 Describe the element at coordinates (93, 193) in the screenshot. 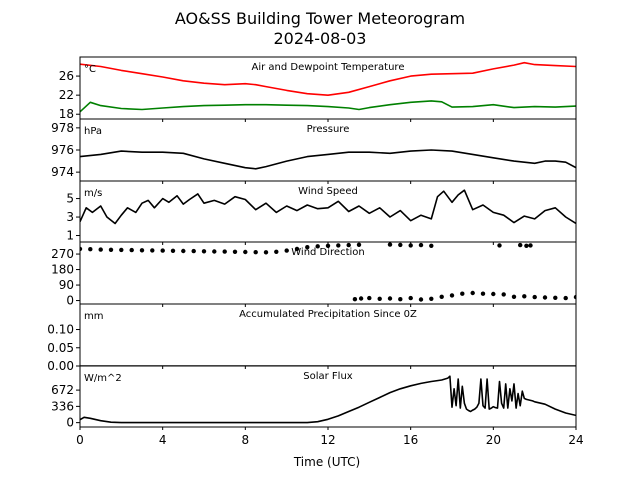

I see `panel-unit-label: m/s` at that location.